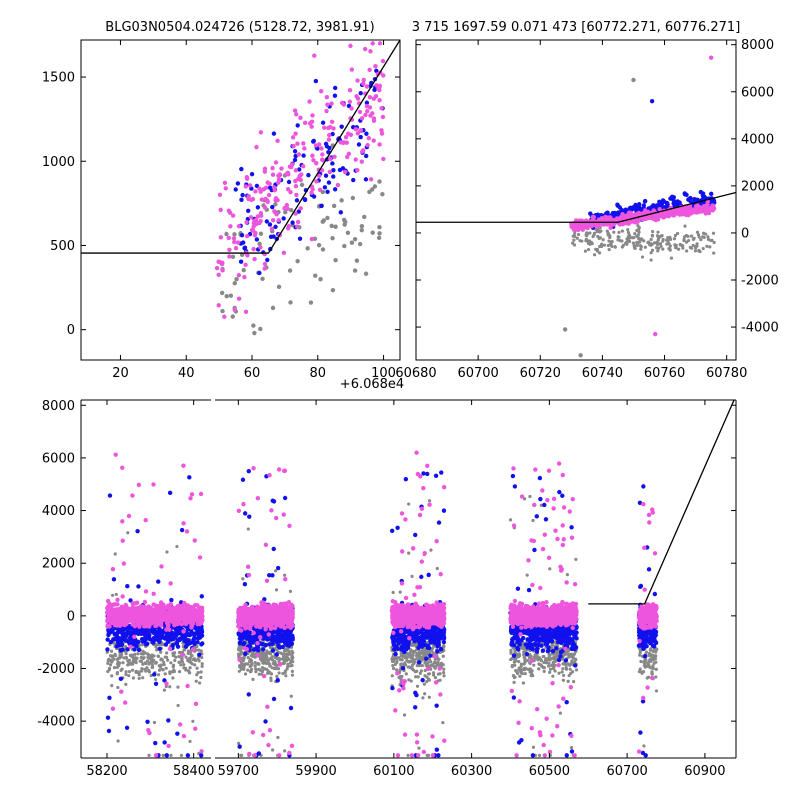 The width and height of the screenshot is (800, 800). Describe the element at coordinates (633, 80) in the screenshot. I see `data-point-outlier` at that location.